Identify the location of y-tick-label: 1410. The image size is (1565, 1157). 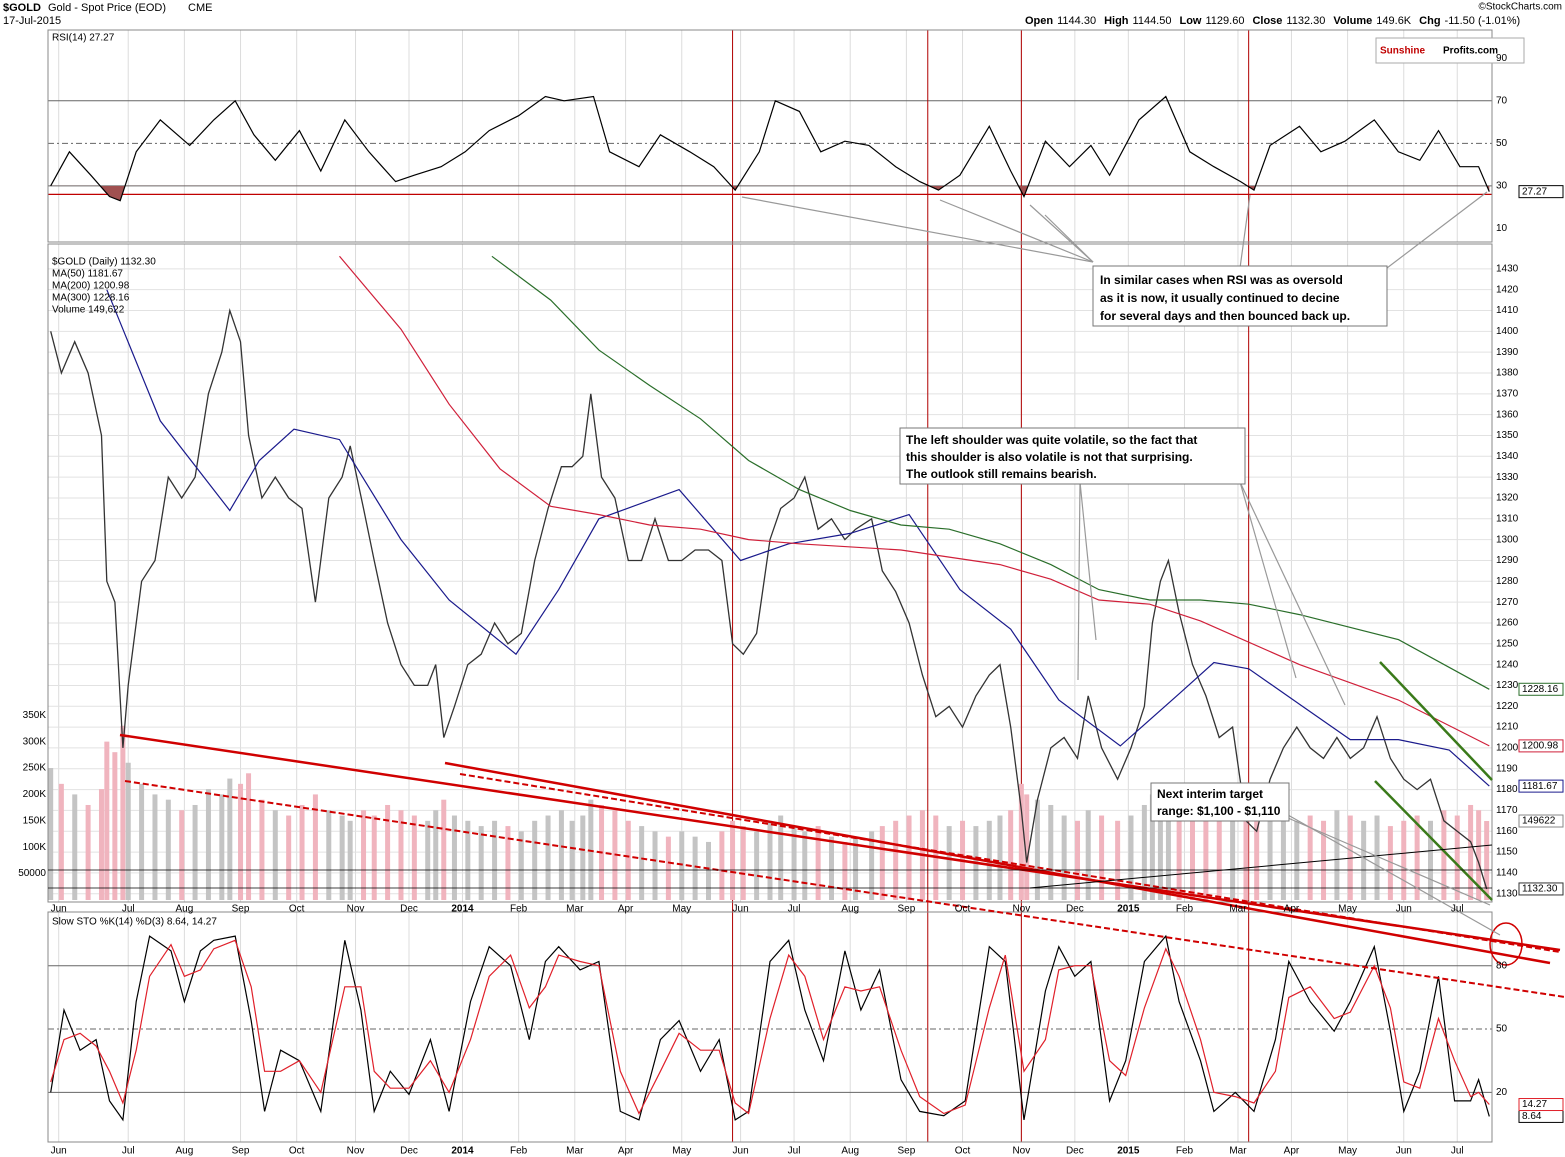
(1507, 310).